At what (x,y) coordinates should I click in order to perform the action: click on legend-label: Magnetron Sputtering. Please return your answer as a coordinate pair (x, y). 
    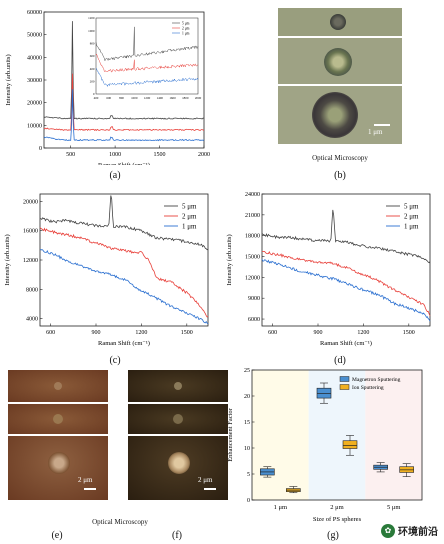
    Looking at the image, I should click on (376, 380).